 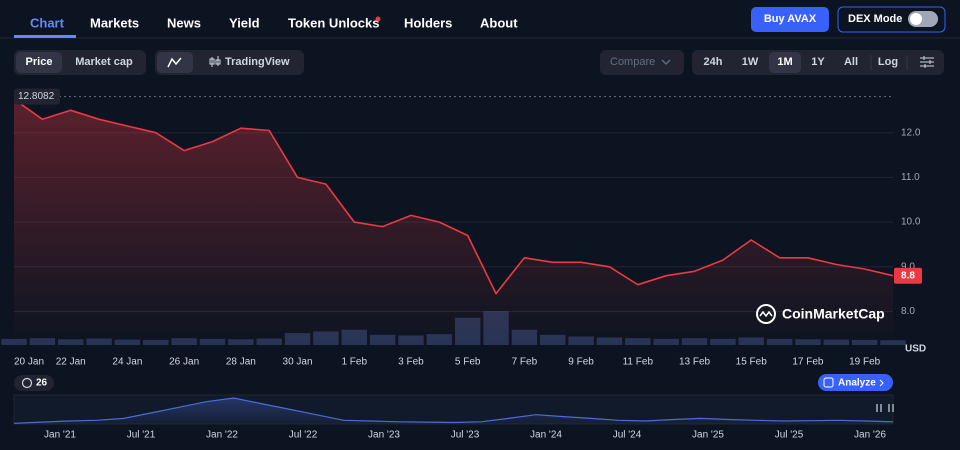 What do you see at coordinates (298, 362) in the screenshot?
I see `x-tick-label: 30 Jan` at bounding box center [298, 362].